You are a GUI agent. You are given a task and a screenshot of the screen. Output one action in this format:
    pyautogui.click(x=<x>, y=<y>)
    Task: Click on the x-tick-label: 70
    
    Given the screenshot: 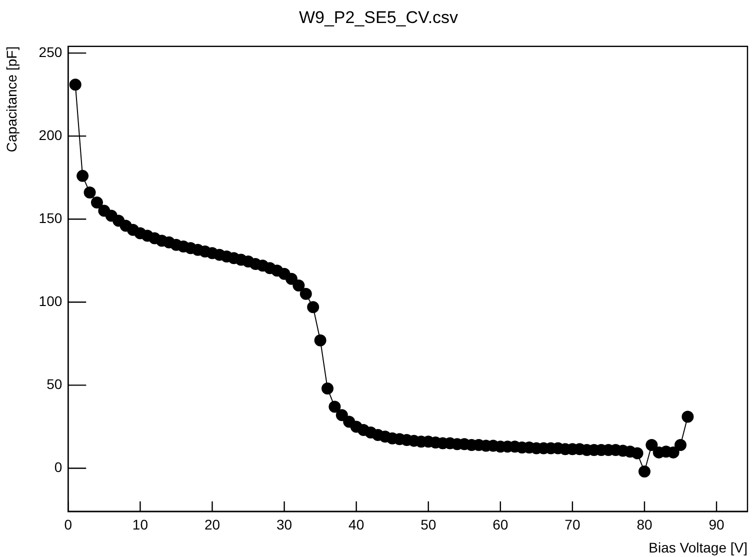 What is the action you would take?
    pyautogui.click(x=572, y=524)
    